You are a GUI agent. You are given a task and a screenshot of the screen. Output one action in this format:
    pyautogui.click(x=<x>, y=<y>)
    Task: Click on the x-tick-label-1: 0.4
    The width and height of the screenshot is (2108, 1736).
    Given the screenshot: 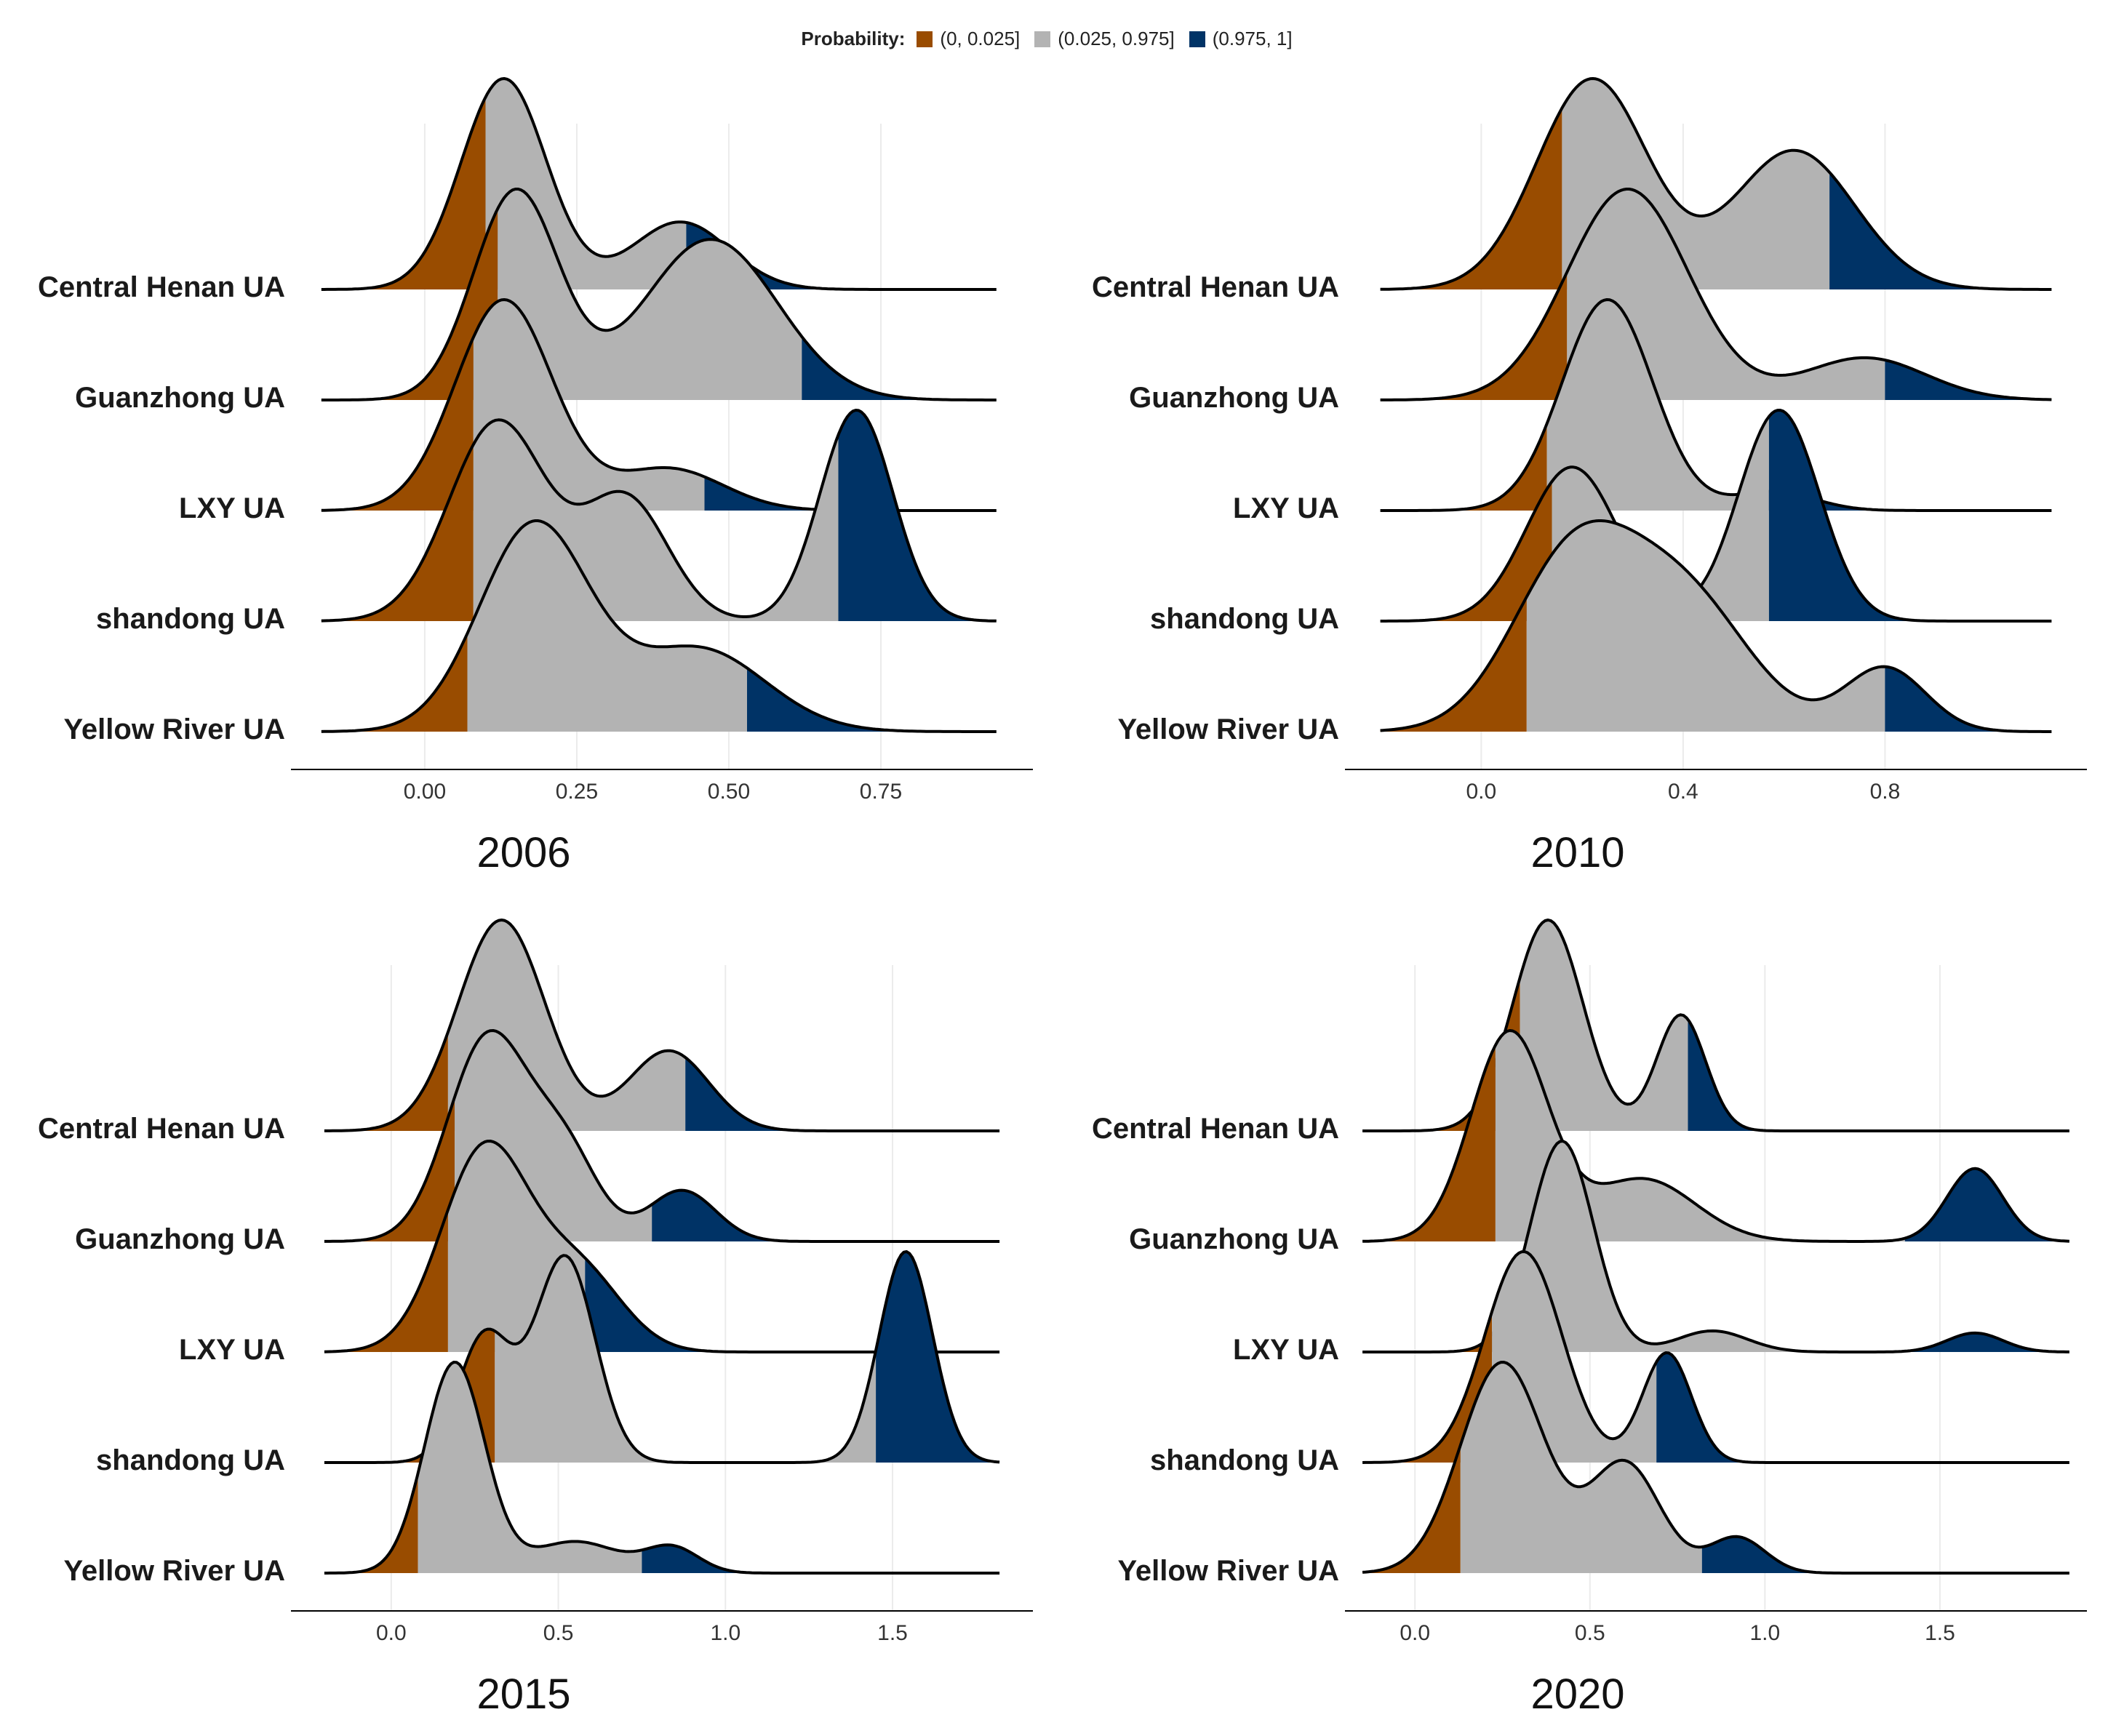 What is the action you would take?
    pyautogui.click(x=1683, y=792)
    